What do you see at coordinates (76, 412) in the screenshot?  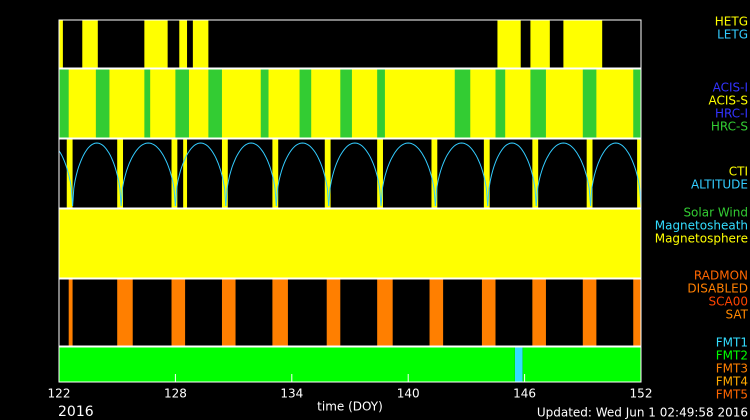 I see `year-label: 2016` at bounding box center [76, 412].